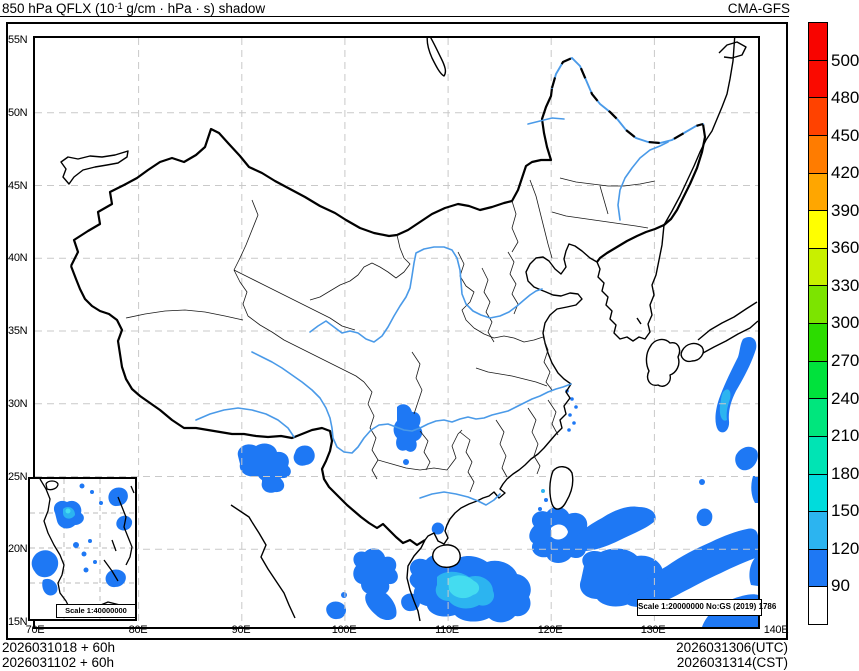 The image size is (859, 671). I want to click on xi-river, so click(460, 498).